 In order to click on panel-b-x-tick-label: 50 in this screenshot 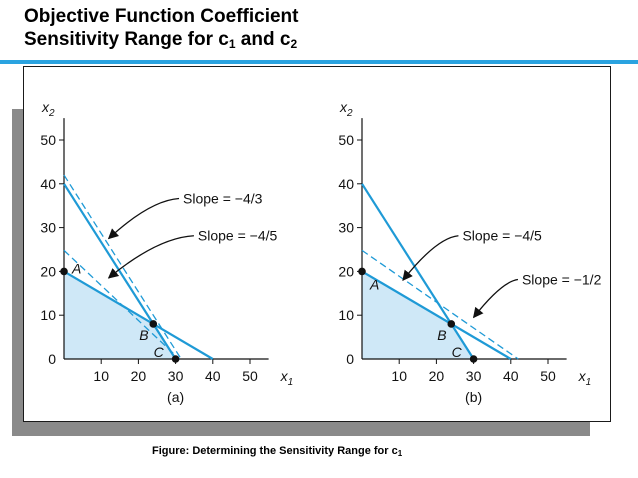, I will do `click(548, 376)`.